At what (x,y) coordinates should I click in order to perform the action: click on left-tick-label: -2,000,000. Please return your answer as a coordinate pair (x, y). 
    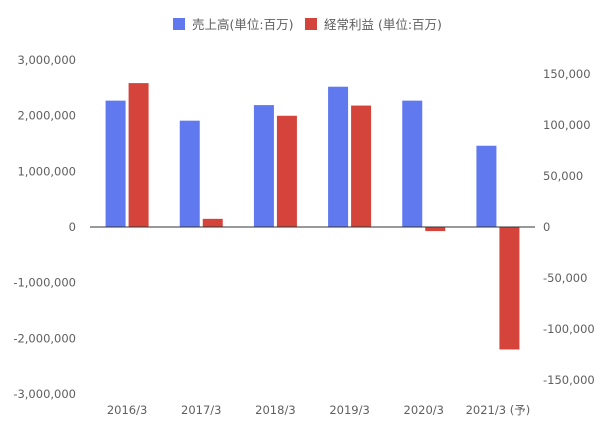
    Looking at the image, I should click on (44, 338).